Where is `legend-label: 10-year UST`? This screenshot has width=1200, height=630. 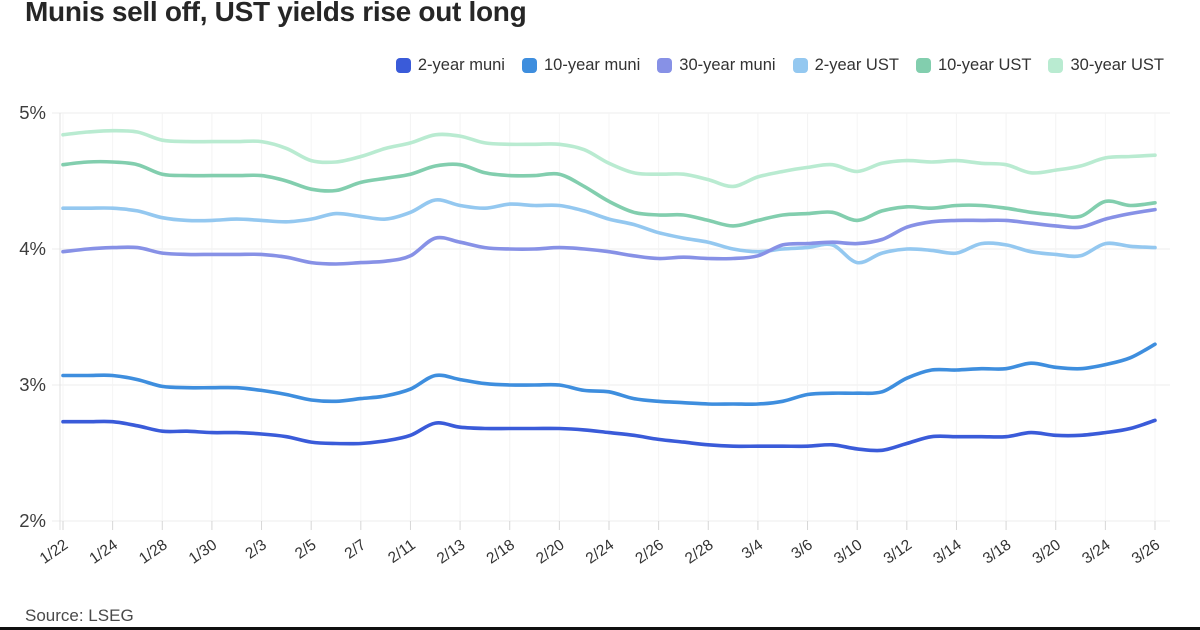 legend-label: 10-year UST is located at coordinates (984, 65).